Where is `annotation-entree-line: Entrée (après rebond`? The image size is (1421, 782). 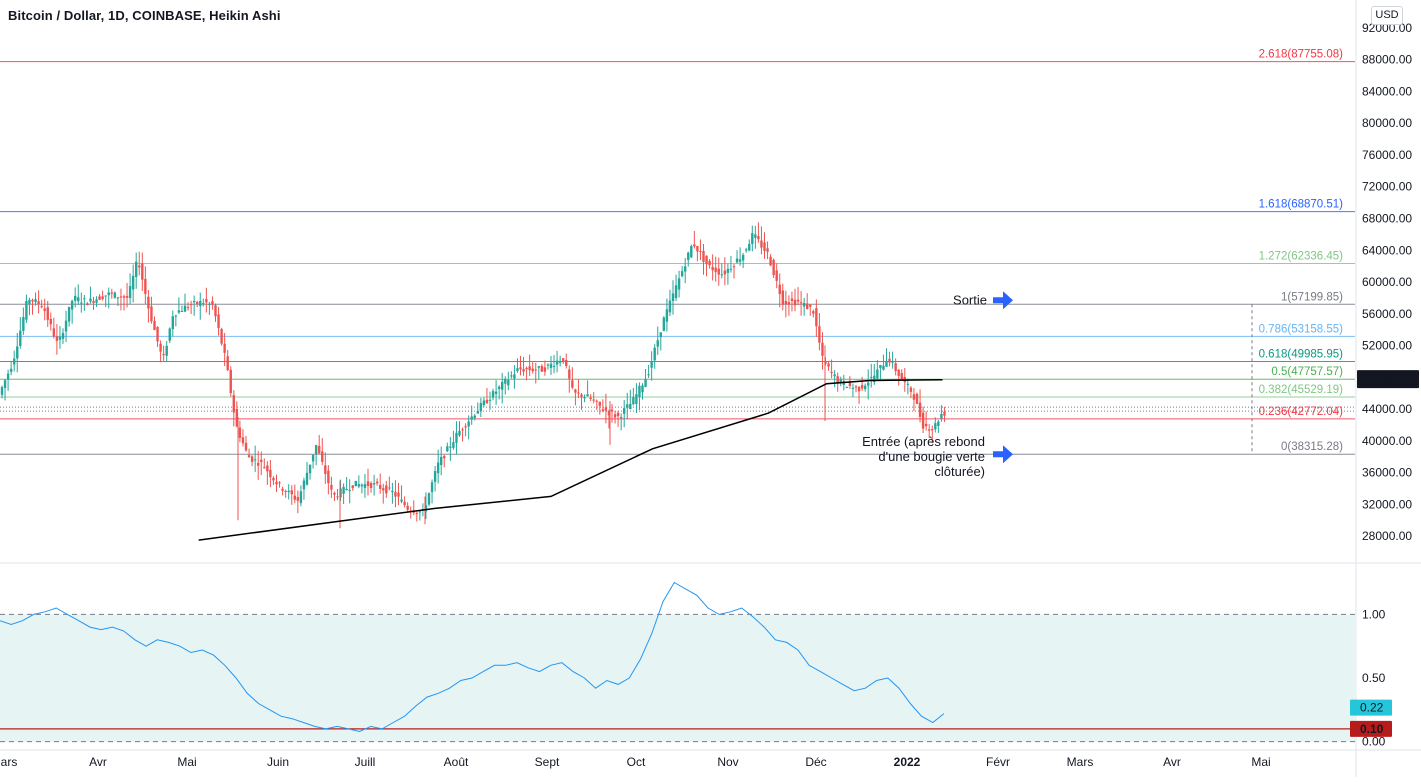 annotation-entree-line: Entrée (après rebond is located at coordinates (923, 441).